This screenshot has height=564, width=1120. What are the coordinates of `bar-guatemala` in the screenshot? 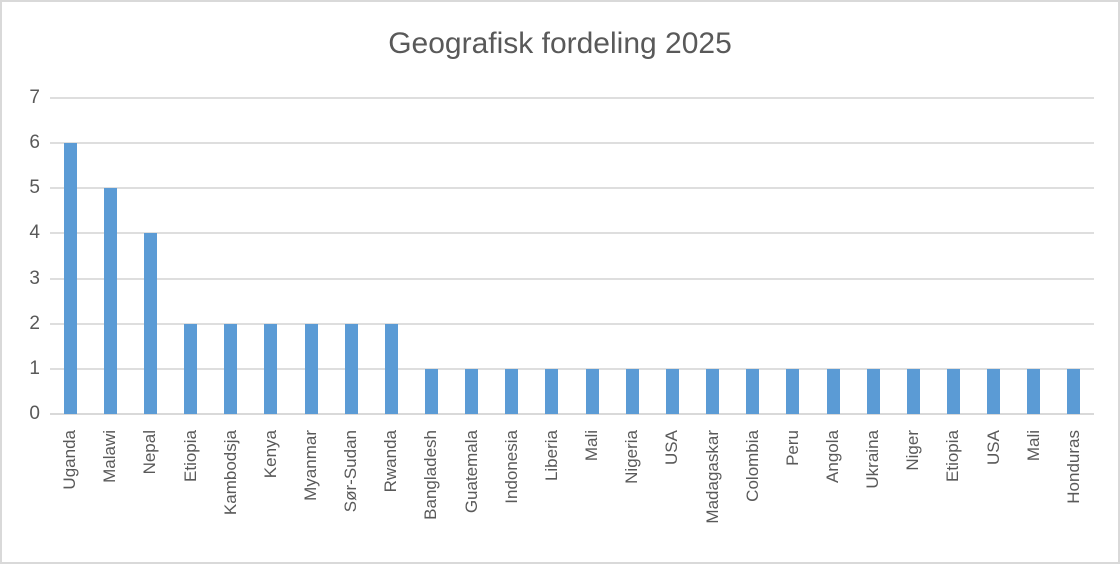 It's located at (472, 391).